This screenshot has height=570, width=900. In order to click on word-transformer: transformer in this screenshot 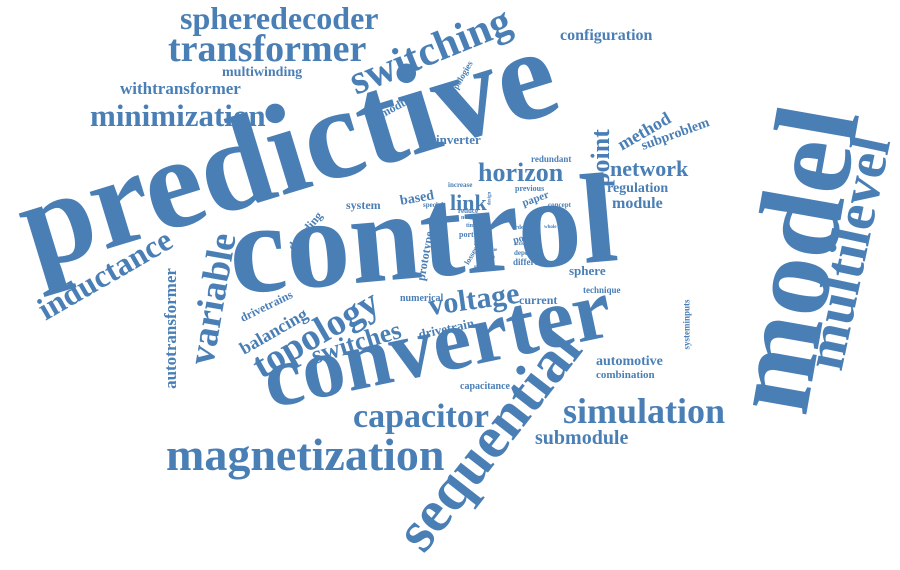, I will do `click(267, 49)`.